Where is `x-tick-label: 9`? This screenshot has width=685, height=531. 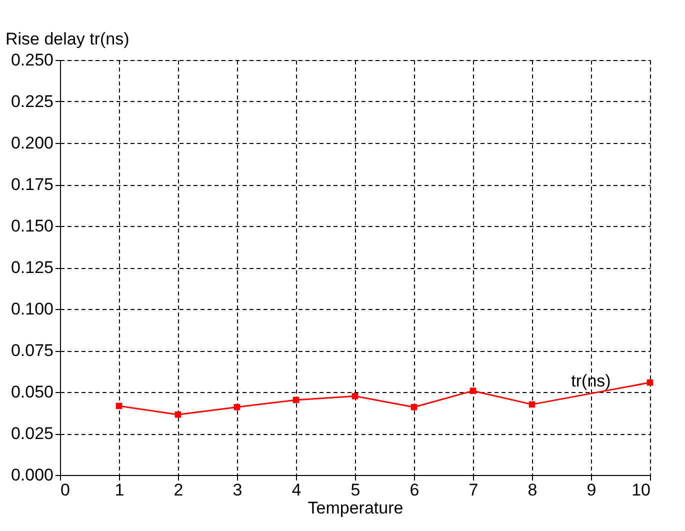
x-tick-label: 9 is located at coordinates (591, 490).